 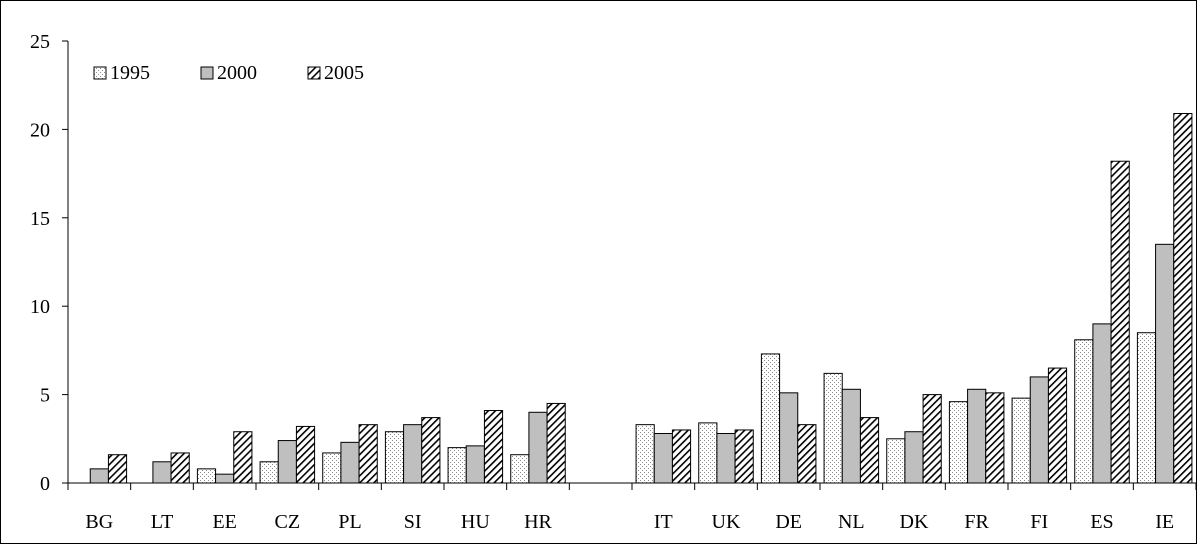 I want to click on bar-1995-IT, so click(x=645, y=454).